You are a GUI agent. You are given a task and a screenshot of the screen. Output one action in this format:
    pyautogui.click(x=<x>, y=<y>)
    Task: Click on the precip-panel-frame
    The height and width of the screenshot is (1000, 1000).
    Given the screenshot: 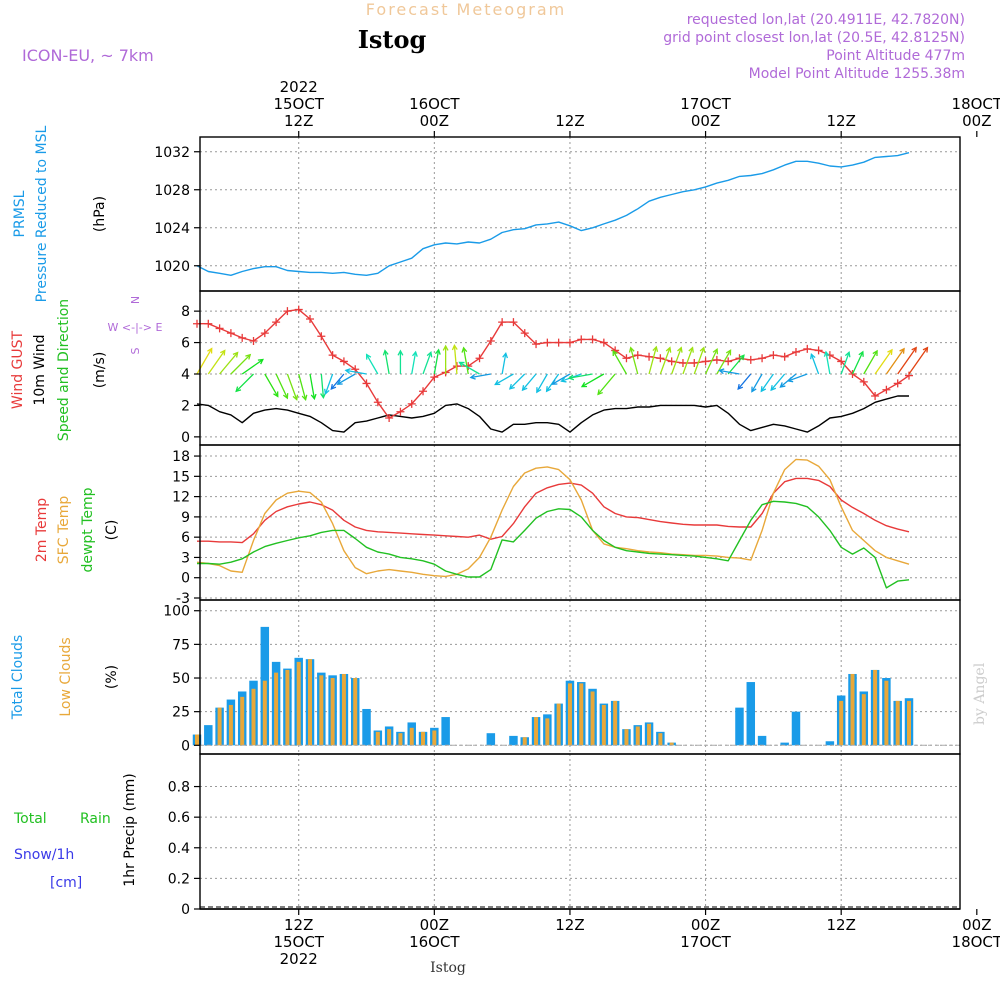 What is the action you would take?
    pyautogui.click(x=580, y=831)
    